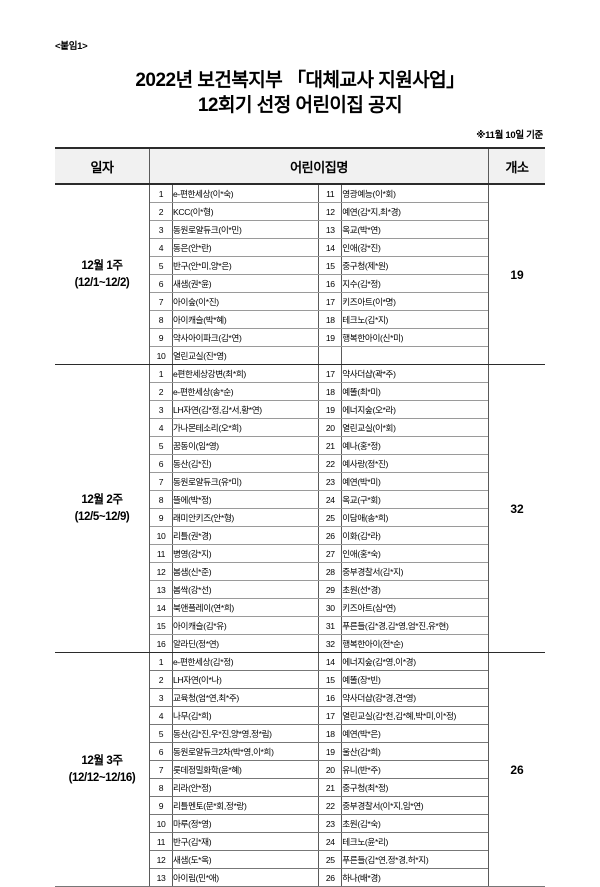  I want to click on table-row: 10 마루(정*영) 23 초원(김*숙), so click(319, 824).